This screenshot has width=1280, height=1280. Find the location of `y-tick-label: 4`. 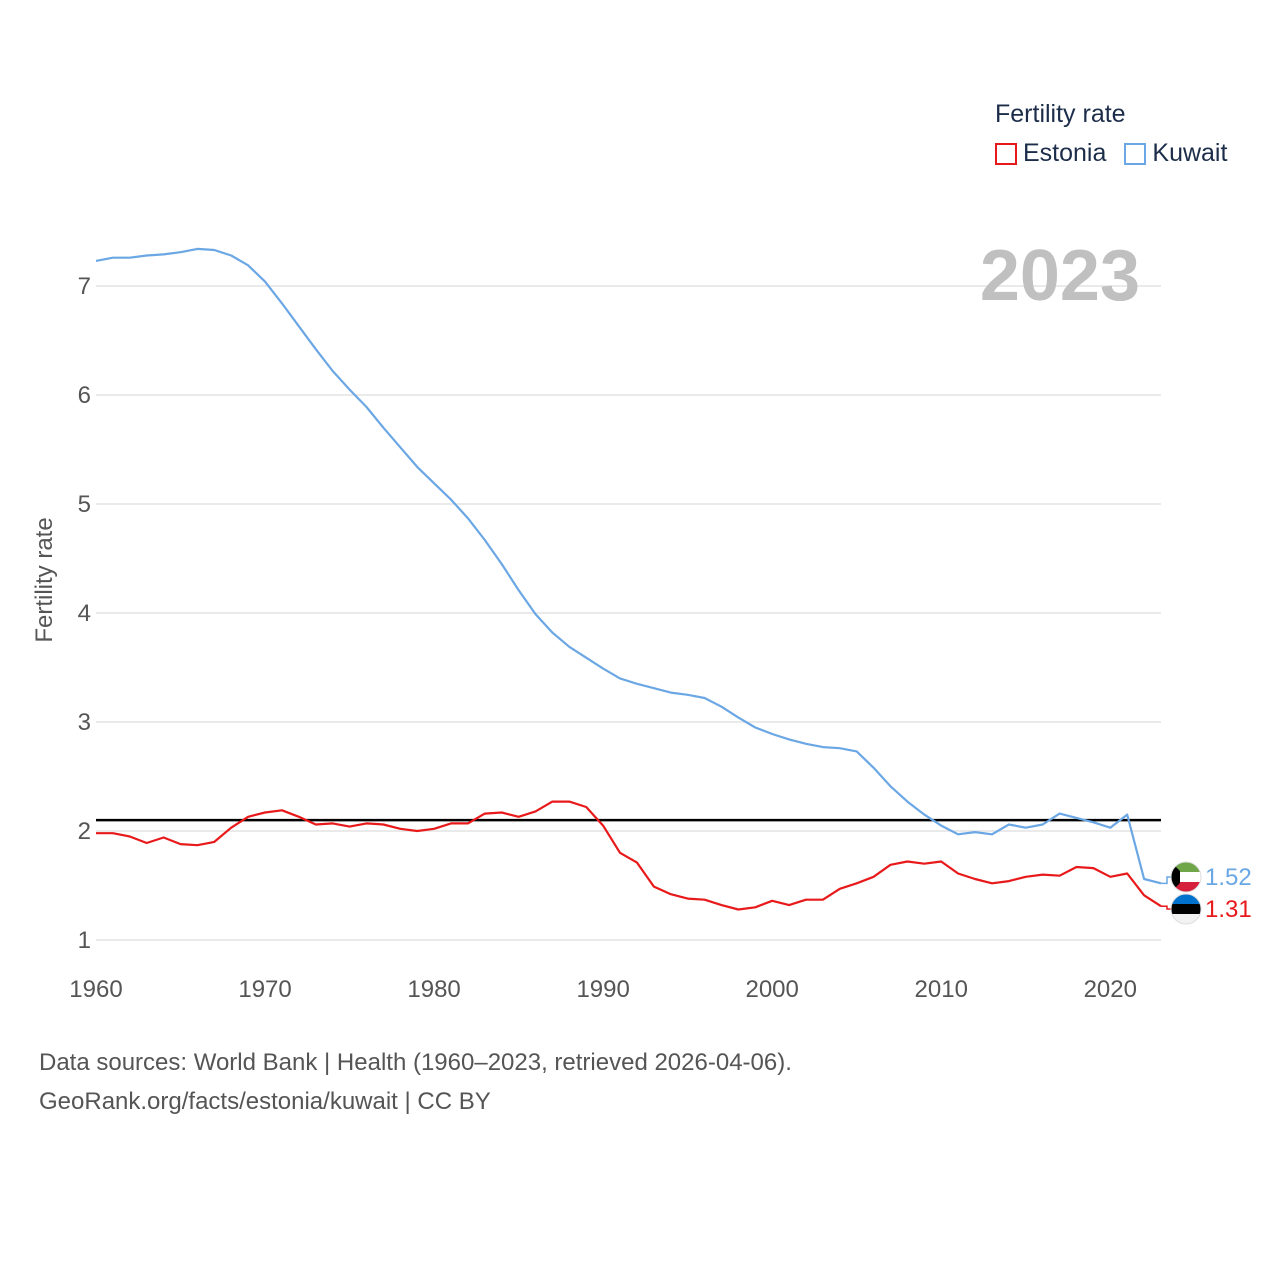

y-tick-label: 4 is located at coordinates (84, 613).